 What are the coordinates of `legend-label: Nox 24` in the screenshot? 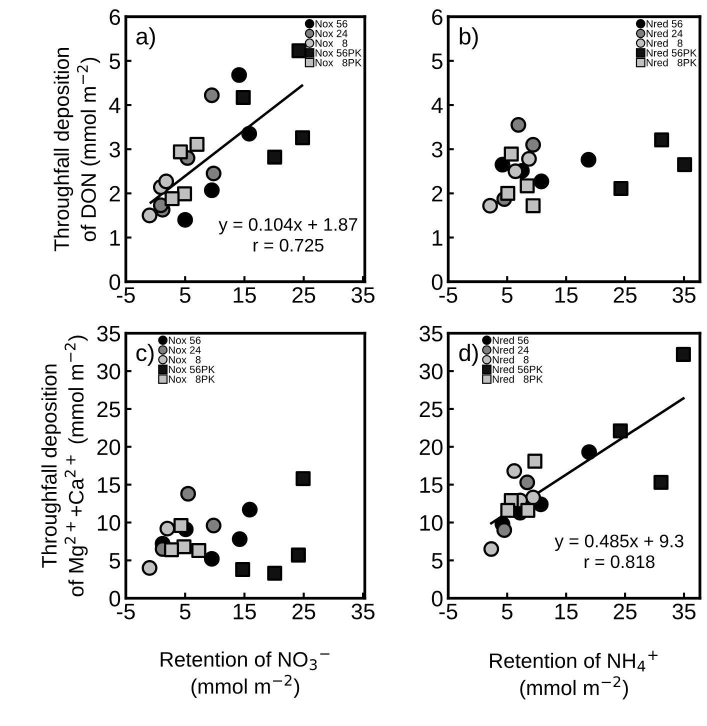 It's located at (184, 350).